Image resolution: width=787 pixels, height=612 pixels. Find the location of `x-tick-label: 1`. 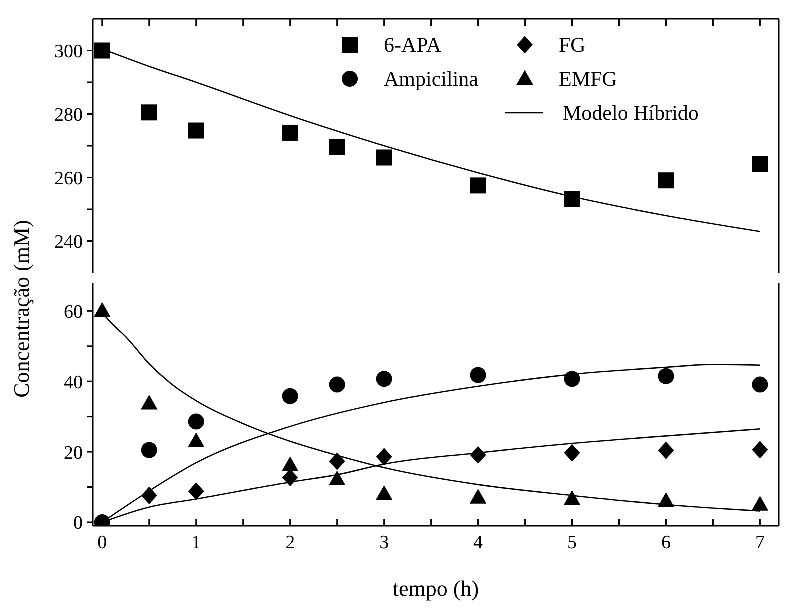

x-tick-label: 1 is located at coordinates (197, 543).